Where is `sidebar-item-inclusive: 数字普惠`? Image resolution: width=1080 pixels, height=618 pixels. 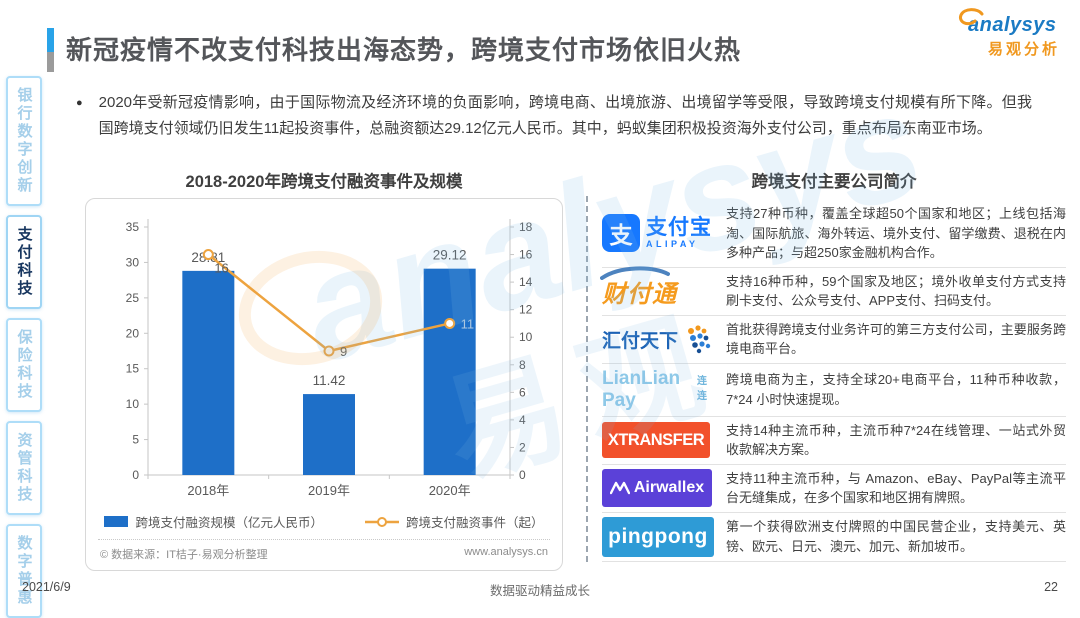 sidebar-item-inclusive: 数字普惠 is located at coordinates (24, 571).